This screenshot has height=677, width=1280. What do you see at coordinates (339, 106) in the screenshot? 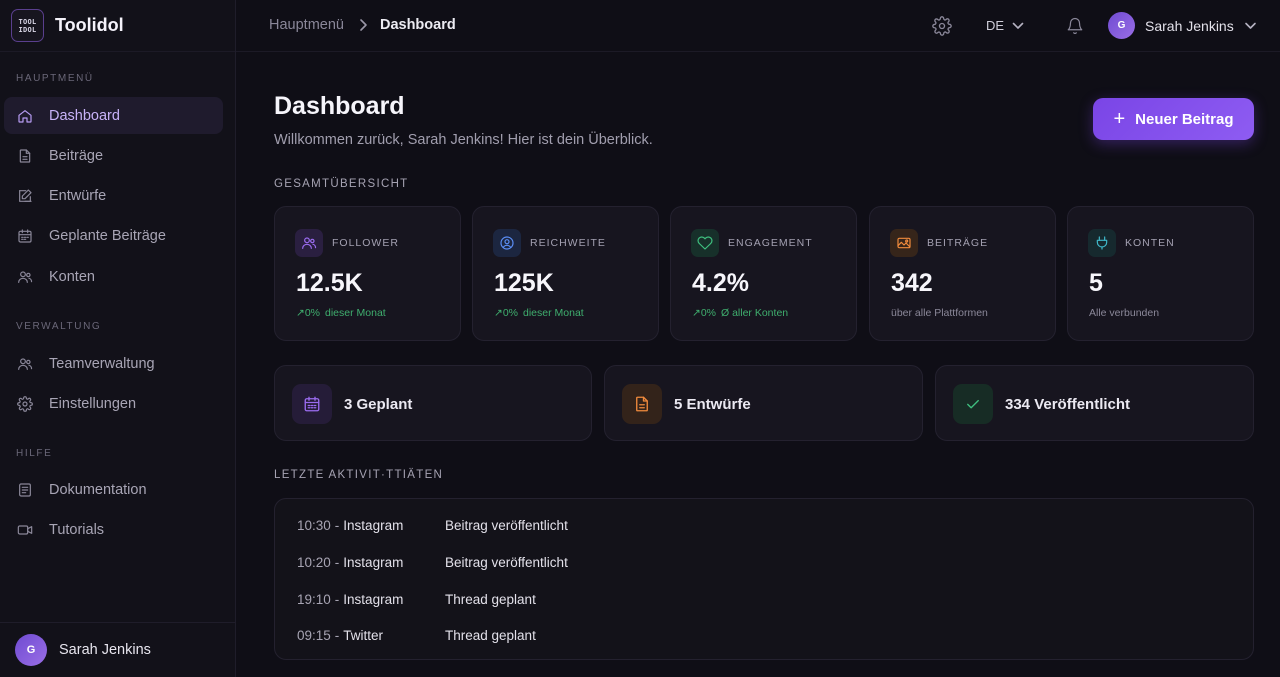
I see `page-title: Dashboard` at bounding box center [339, 106].